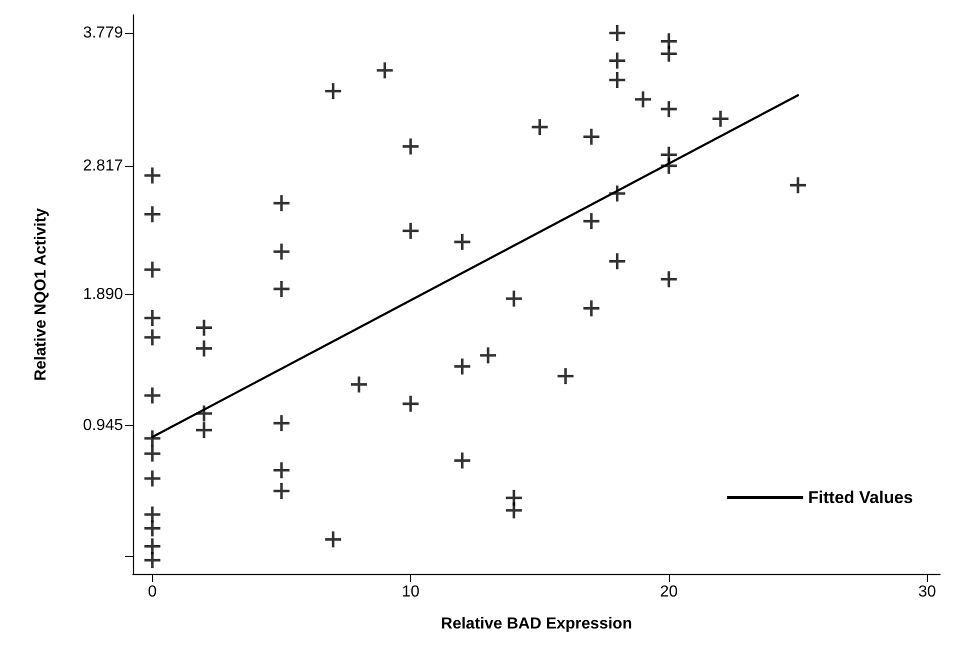  Describe the element at coordinates (411, 592) in the screenshot. I see `x-tick-label: 10` at that location.